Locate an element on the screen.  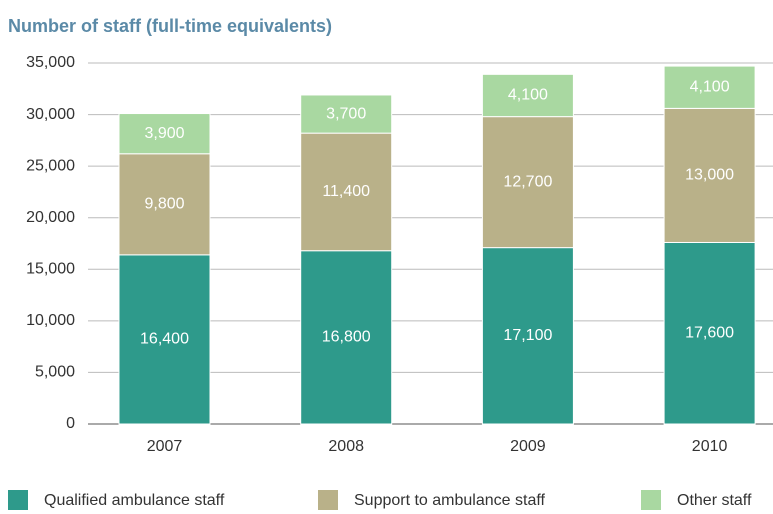
value-label: 13,000 is located at coordinates (709, 175).